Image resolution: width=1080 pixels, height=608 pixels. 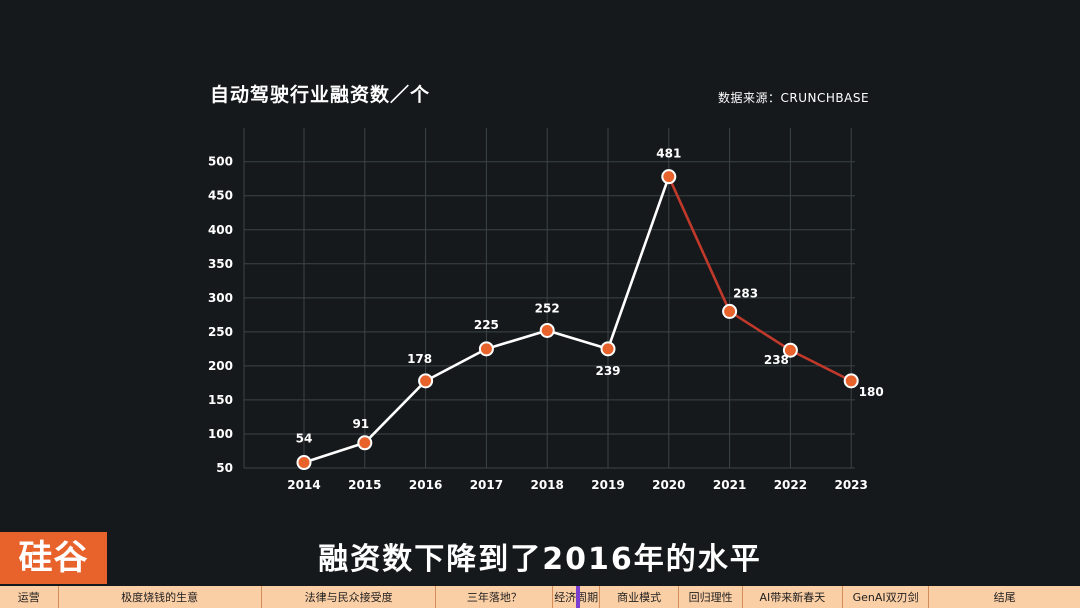 I want to click on data-label: 180, so click(x=871, y=392).